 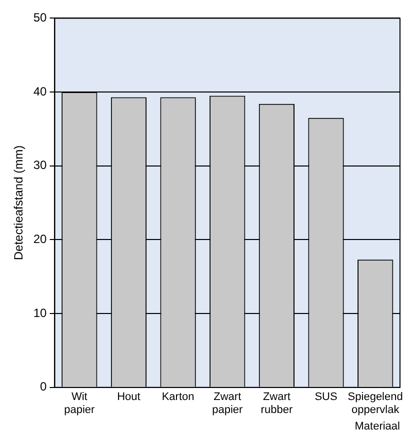 I want to click on x-tick-label: Spiegelend oppervlak, so click(x=375, y=403).